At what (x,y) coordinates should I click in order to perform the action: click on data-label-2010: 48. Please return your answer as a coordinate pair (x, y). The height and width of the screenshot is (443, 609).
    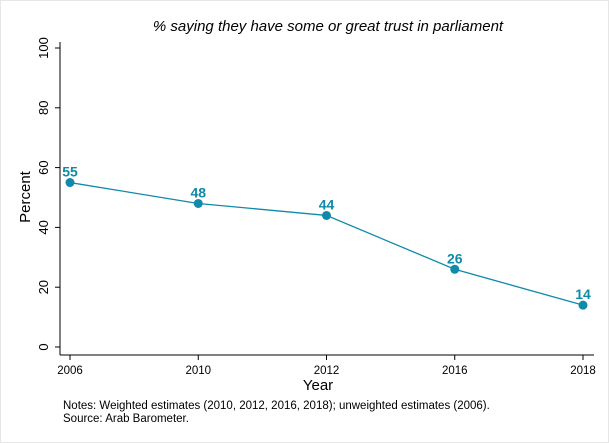
    Looking at the image, I should click on (198, 192).